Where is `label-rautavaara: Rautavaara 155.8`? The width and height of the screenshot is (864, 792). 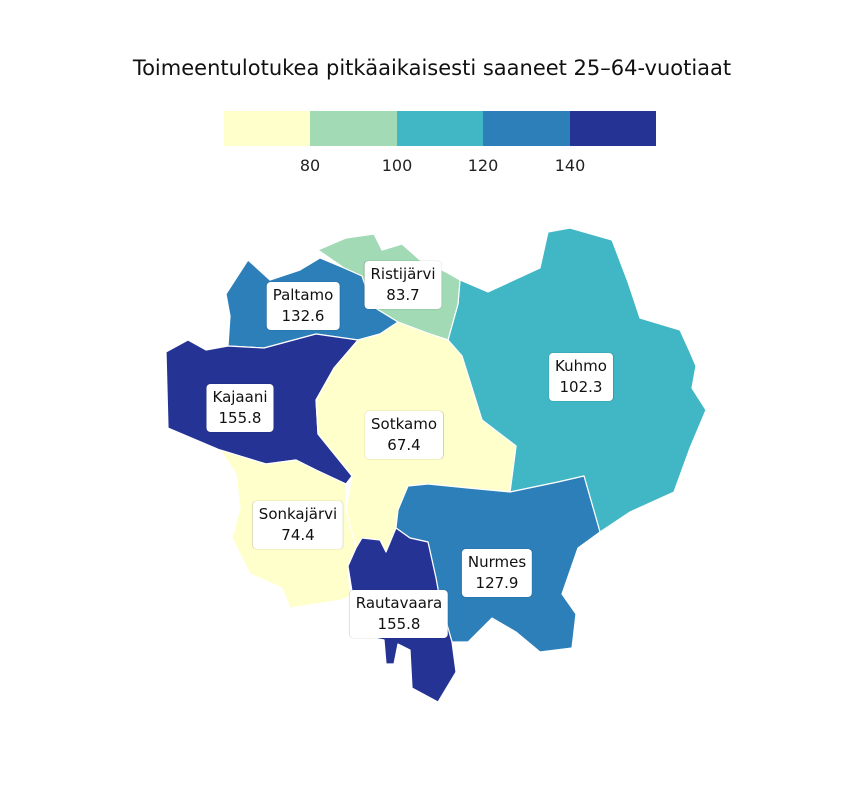
label-rautavaara: Rautavaara 155.8 is located at coordinates (399, 614).